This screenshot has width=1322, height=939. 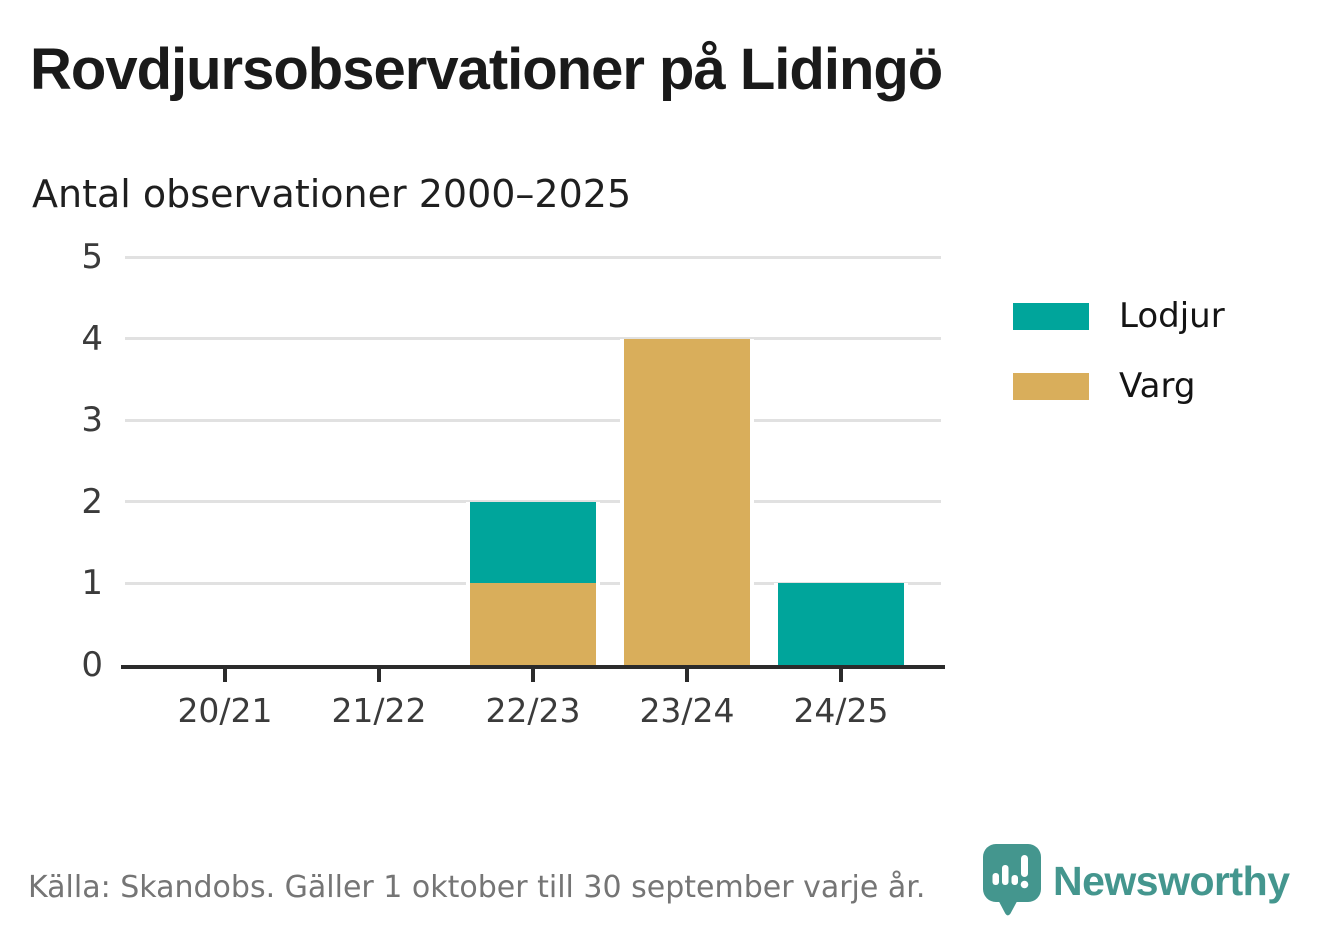 I want to click on chart-title: Rovdjursobservationer på Lidingö, so click(x=486, y=69).